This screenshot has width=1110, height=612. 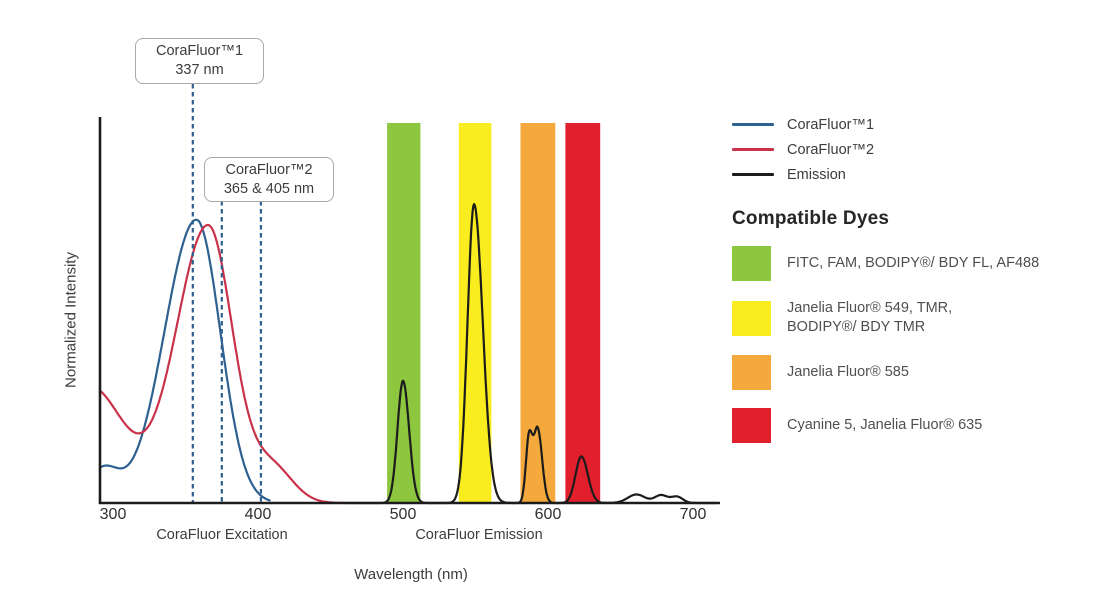 What do you see at coordinates (411, 574) in the screenshot?
I see `x-axis-label: Wavelength (nm)` at bounding box center [411, 574].